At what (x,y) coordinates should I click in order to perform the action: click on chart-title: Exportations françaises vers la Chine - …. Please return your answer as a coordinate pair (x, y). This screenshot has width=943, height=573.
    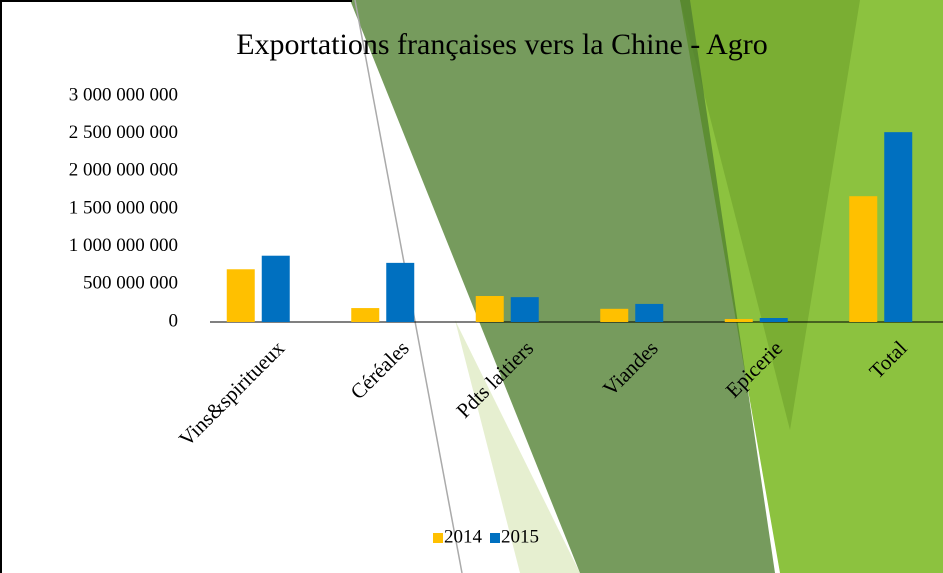
    Looking at the image, I should click on (502, 44).